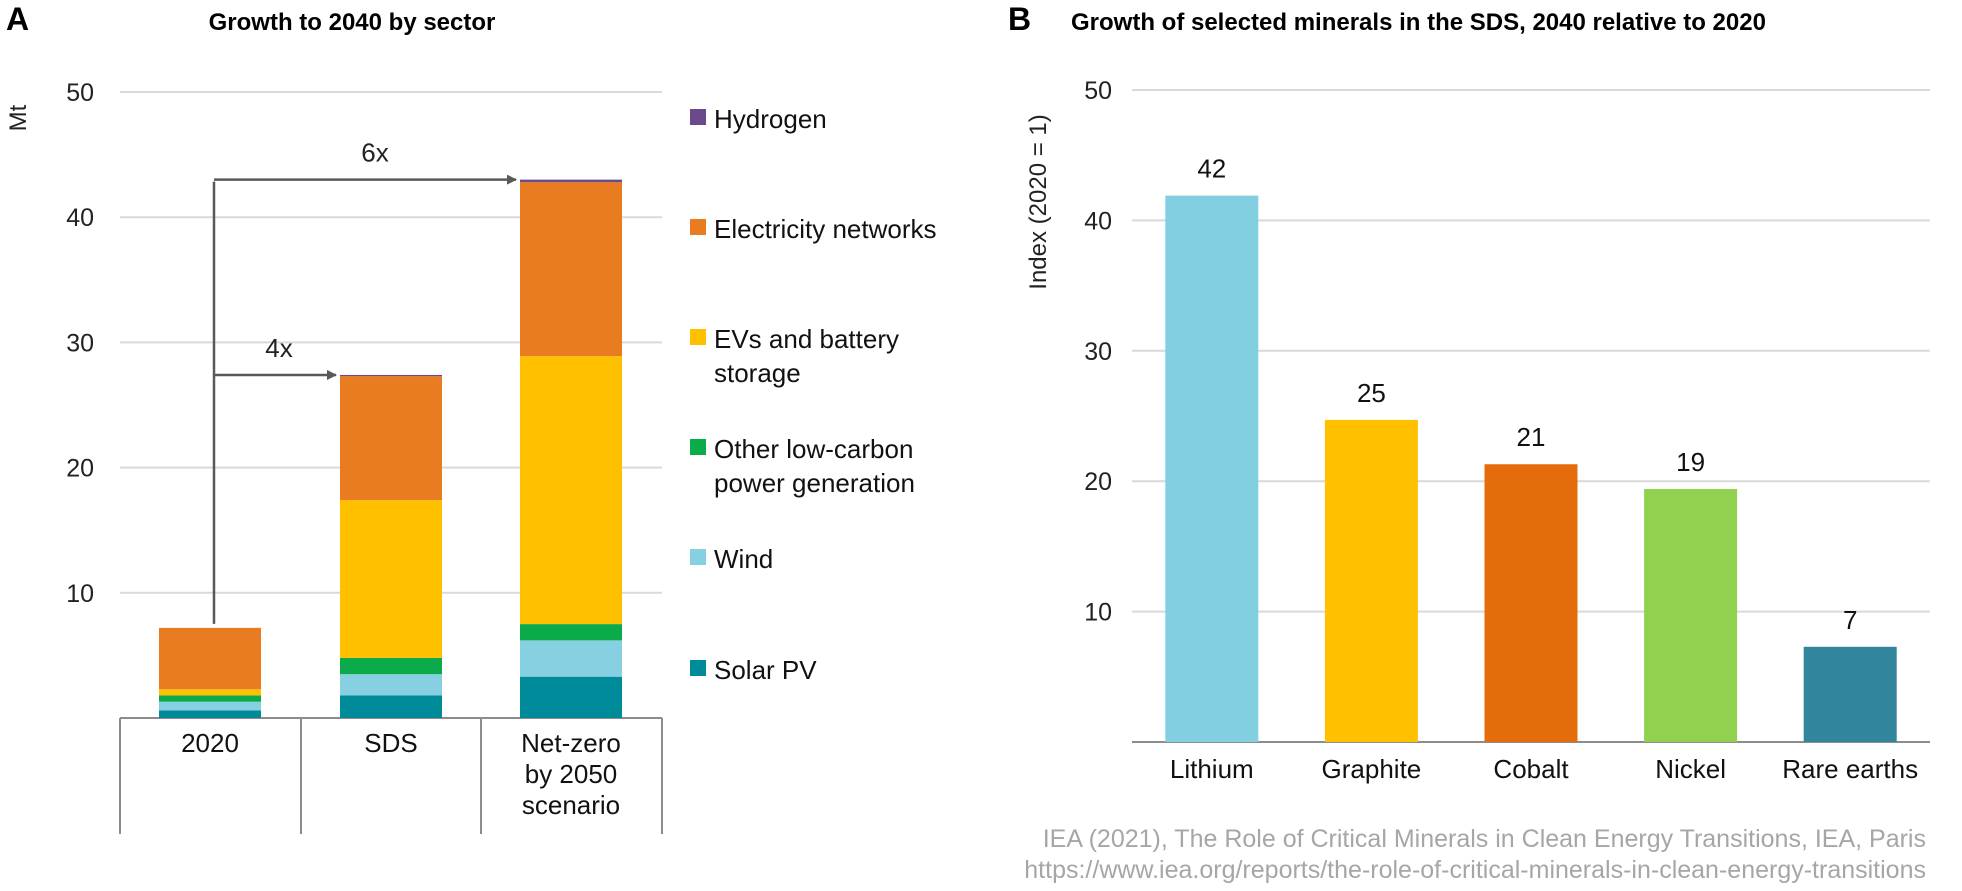 The height and width of the screenshot is (891, 1962). I want to click on legend-label-wind: Wind, so click(743, 559).